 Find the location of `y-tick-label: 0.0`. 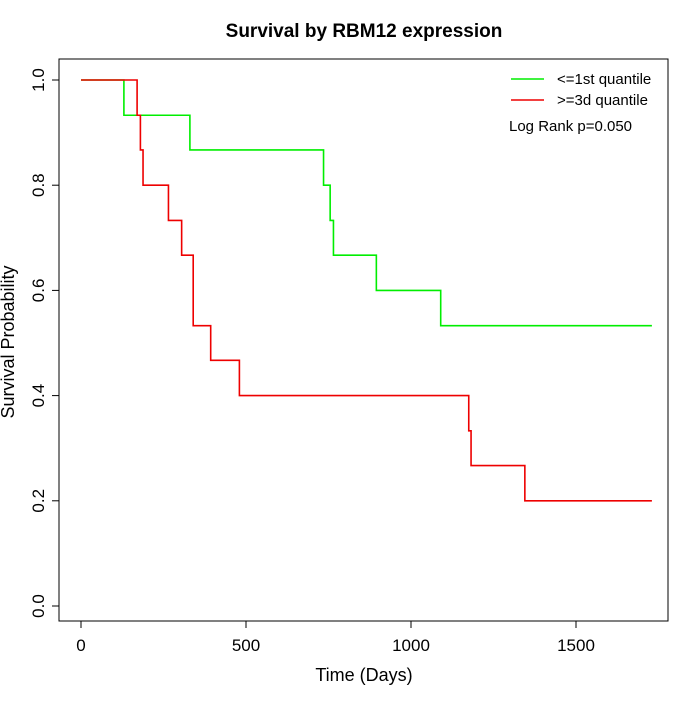

y-tick-label: 0.0 is located at coordinates (38, 606).